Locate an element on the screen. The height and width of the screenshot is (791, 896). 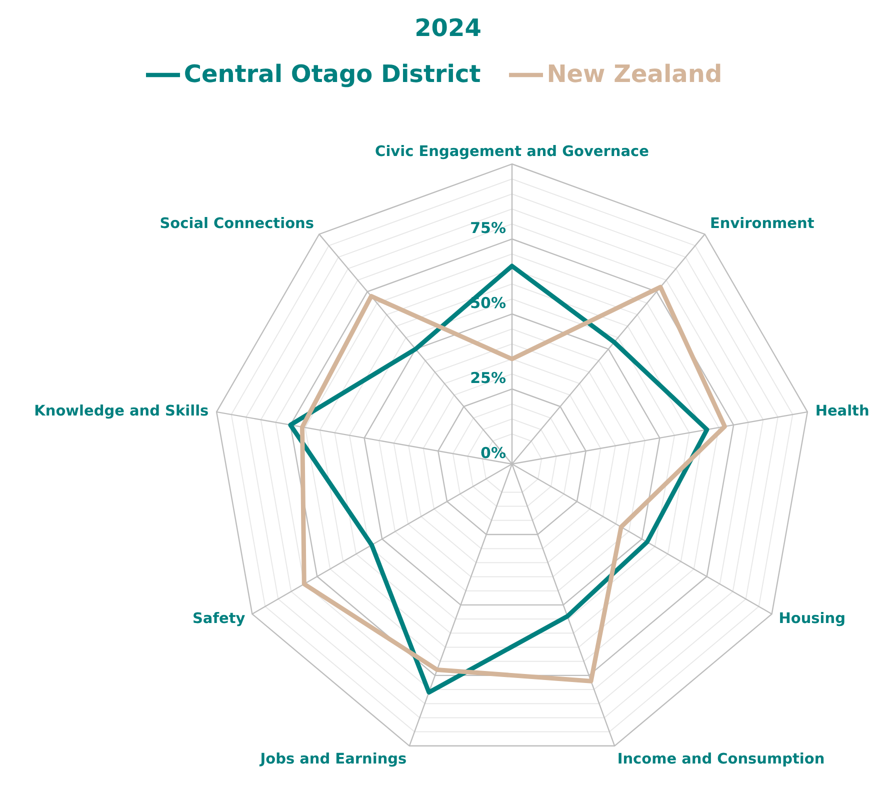
chart-title: 2024 is located at coordinates (448, 28).